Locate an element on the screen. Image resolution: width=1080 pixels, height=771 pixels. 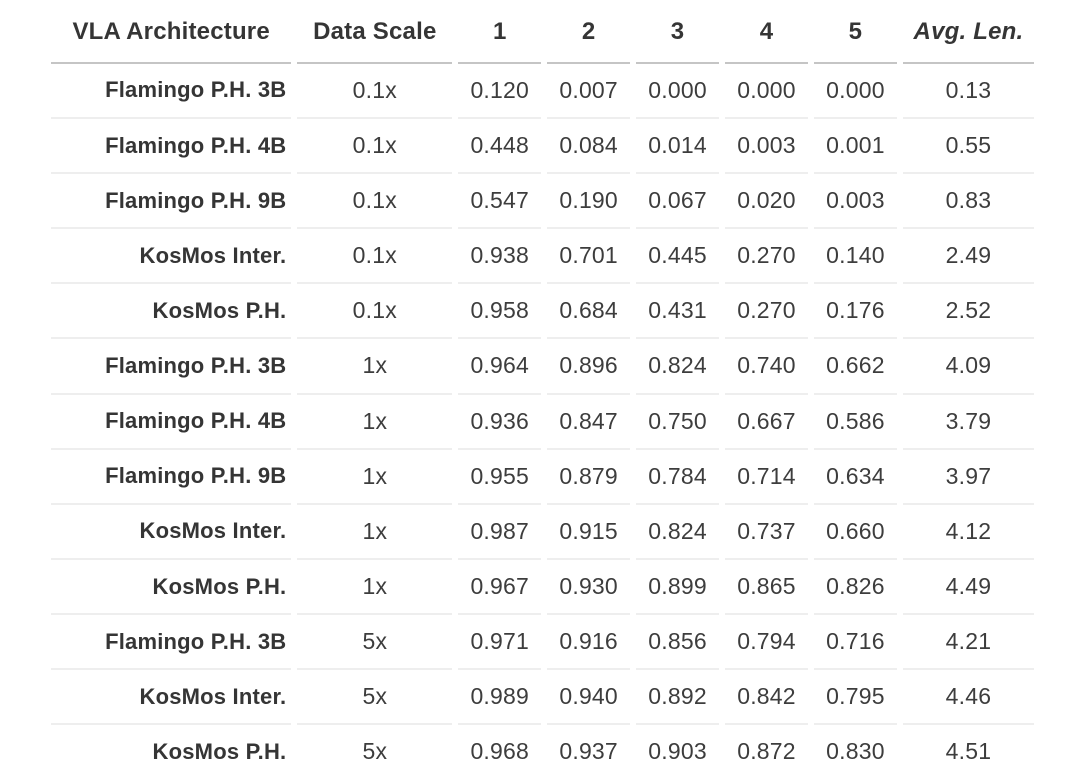
cell-avg-len: 4.12 is located at coordinates (968, 532).